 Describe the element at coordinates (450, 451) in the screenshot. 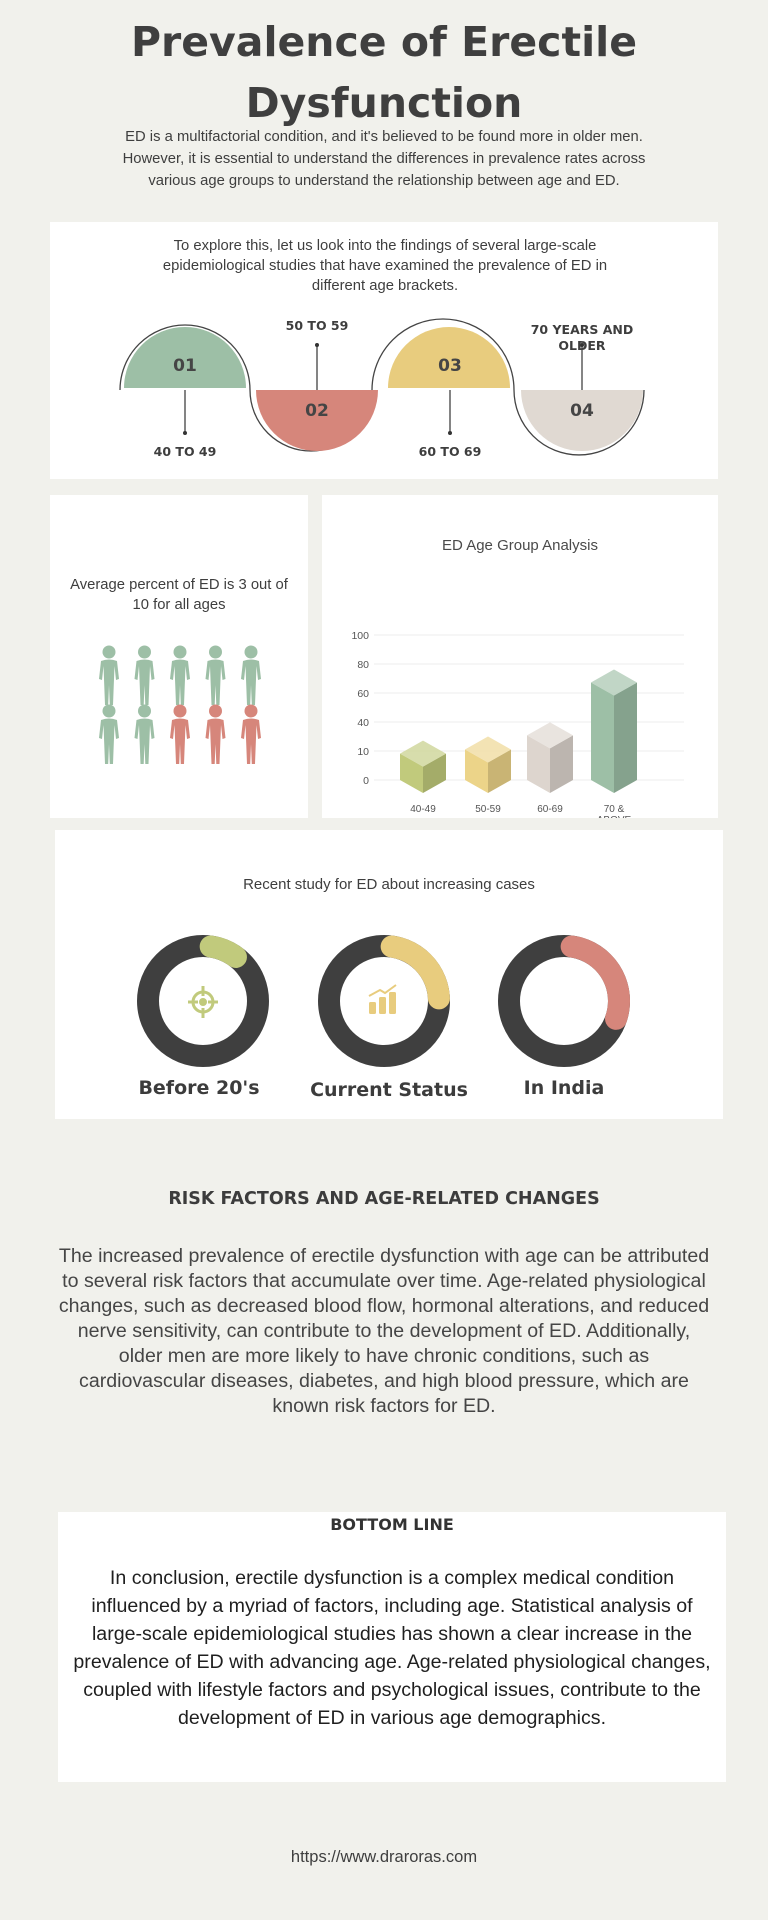

I see `stage-label-03: 60 TO 69` at that location.